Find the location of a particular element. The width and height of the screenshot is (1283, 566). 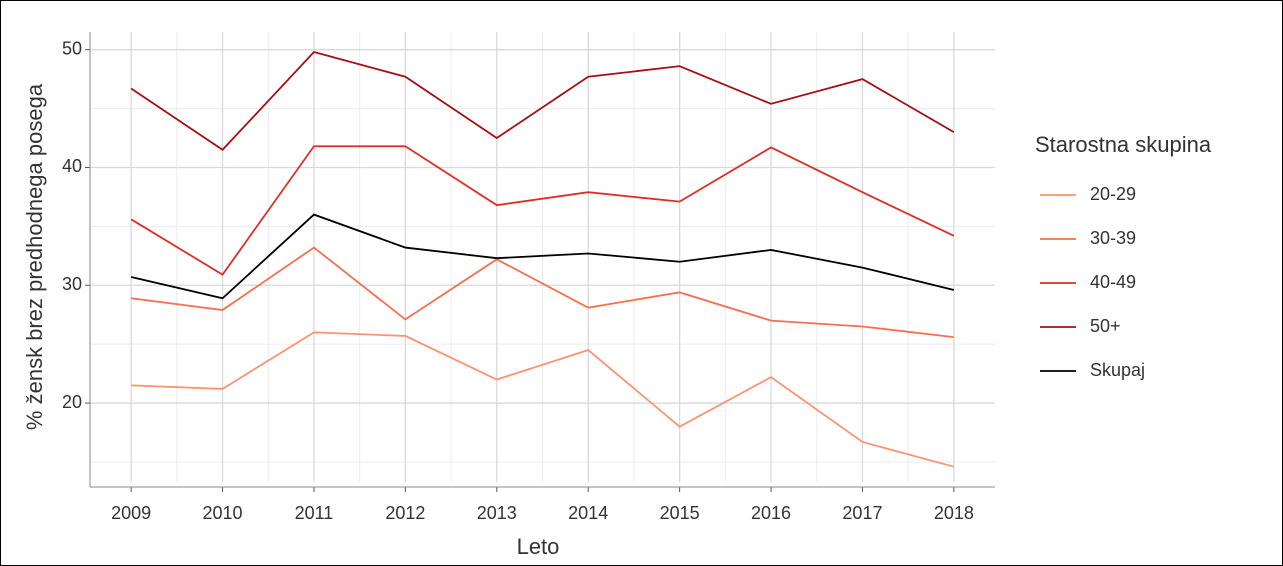

y-tick-label: 20 is located at coordinates (72, 402).